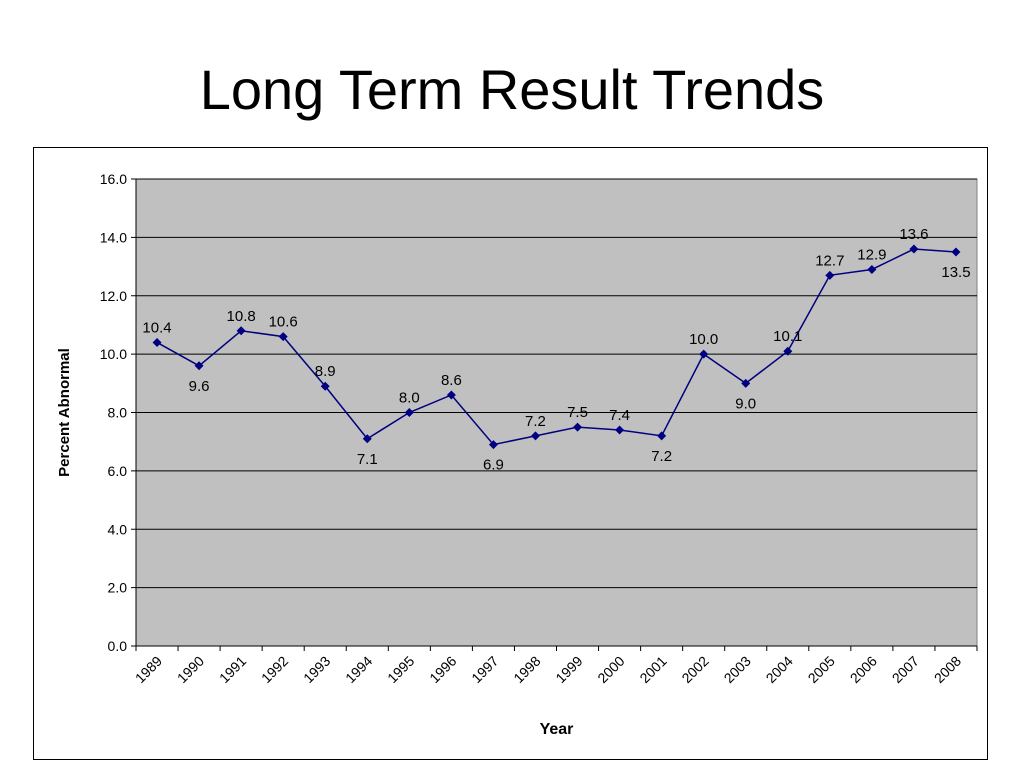 The height and width of the screenshot is (768, 1024). What do you see at coordinates (694, 669) in the screenshot?
I see `x-tick-label: 2002` at bounding box center [694, 669].